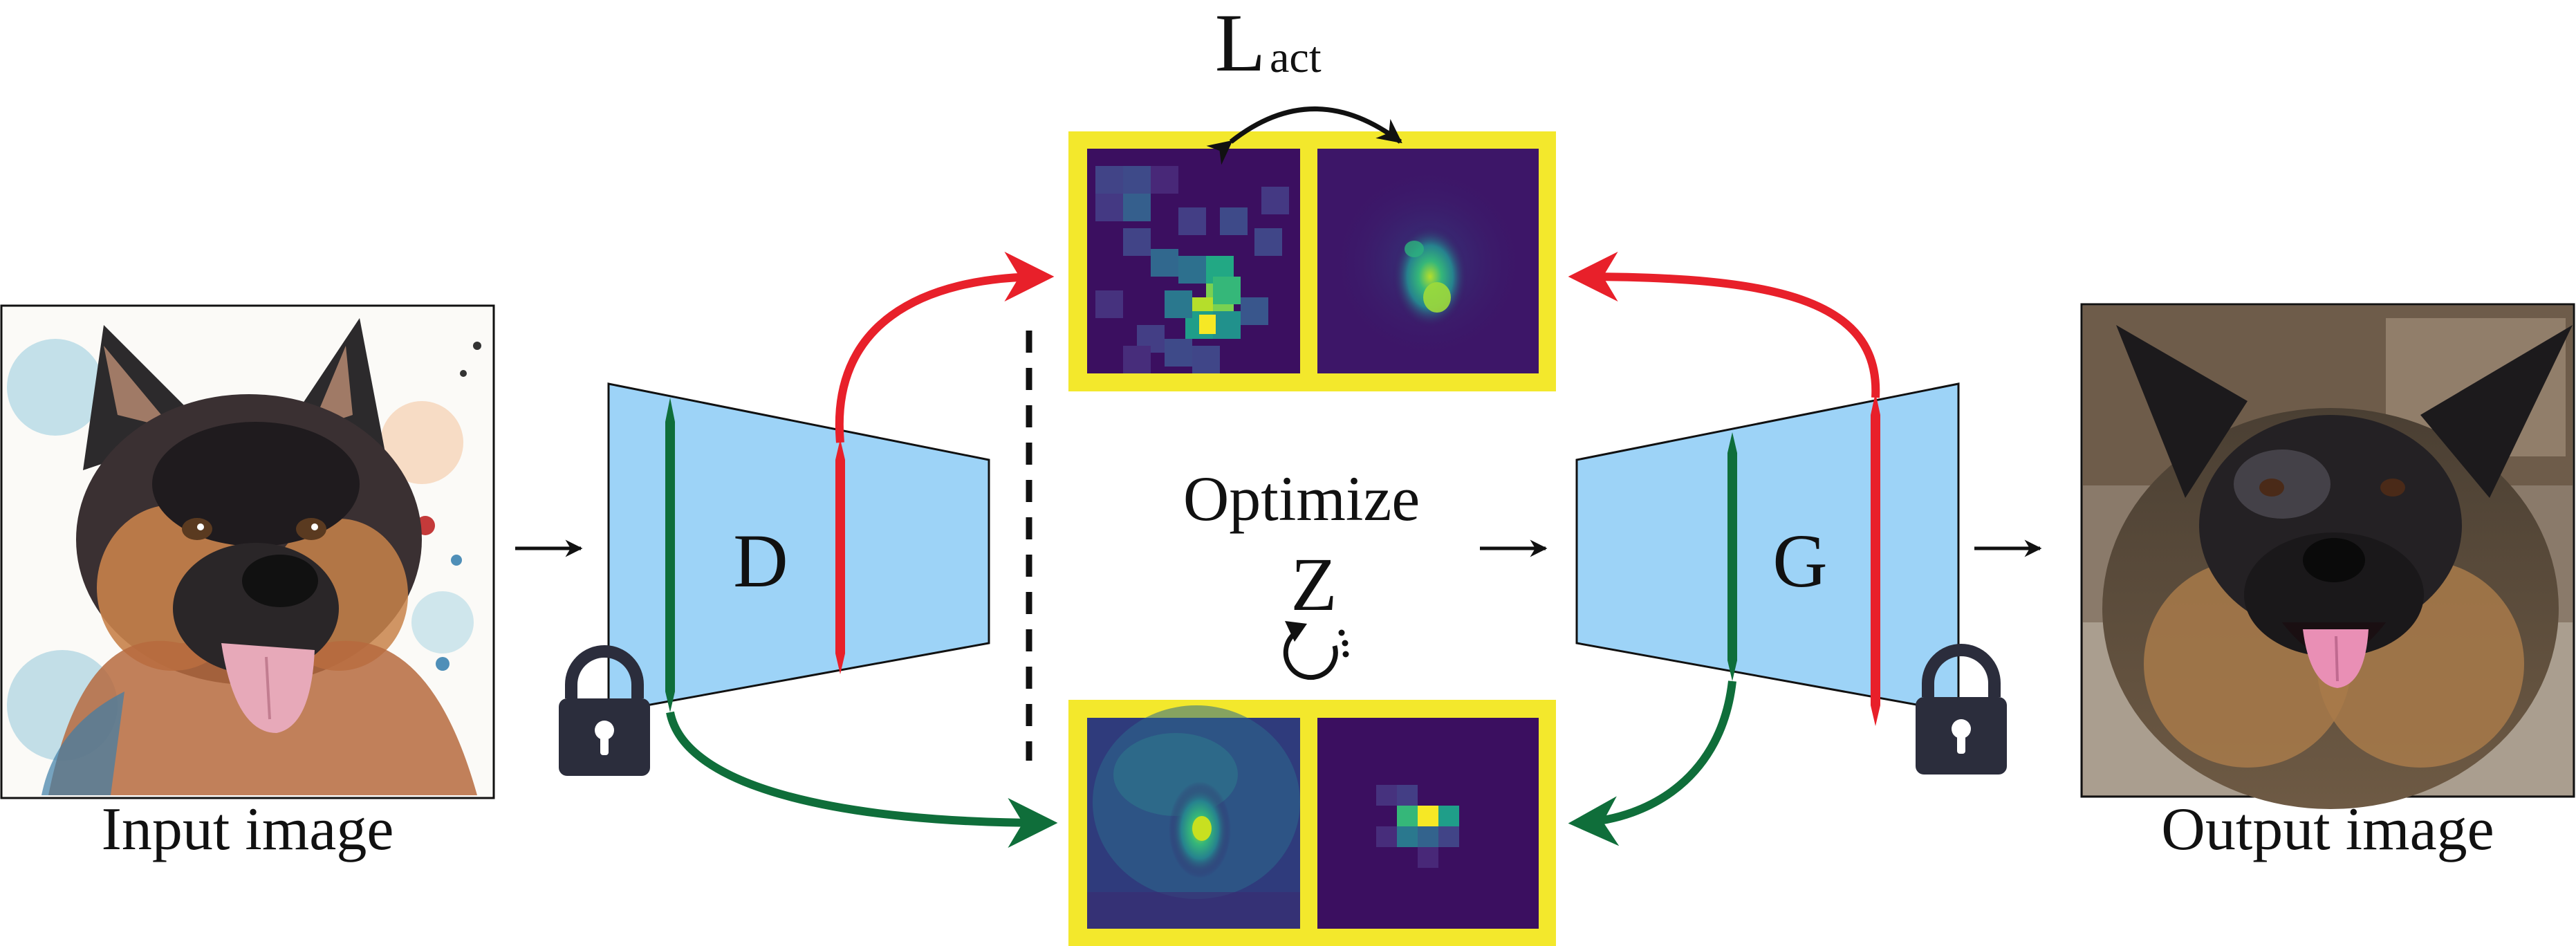  I want to click on input-image-label: Input image, so click(248, 829).